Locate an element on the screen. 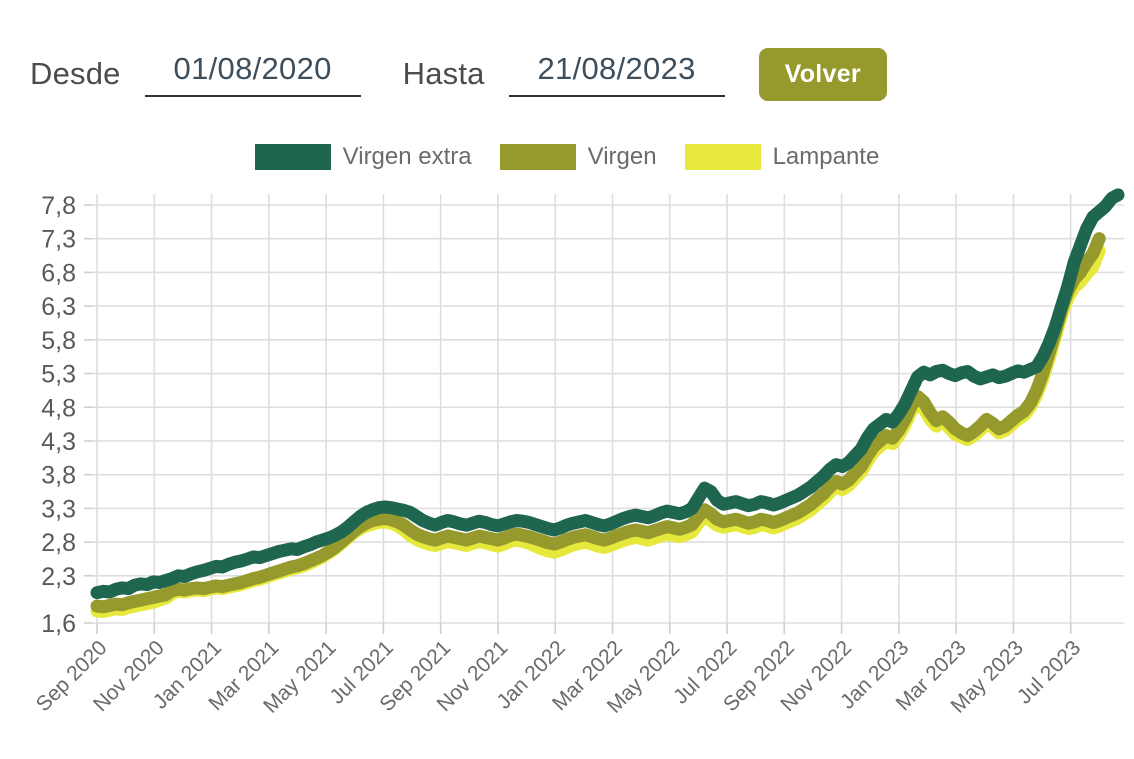 This screenshot has height=759, width=1134. legend-item-lampante: Lampante is located at coordinates (782, 157).